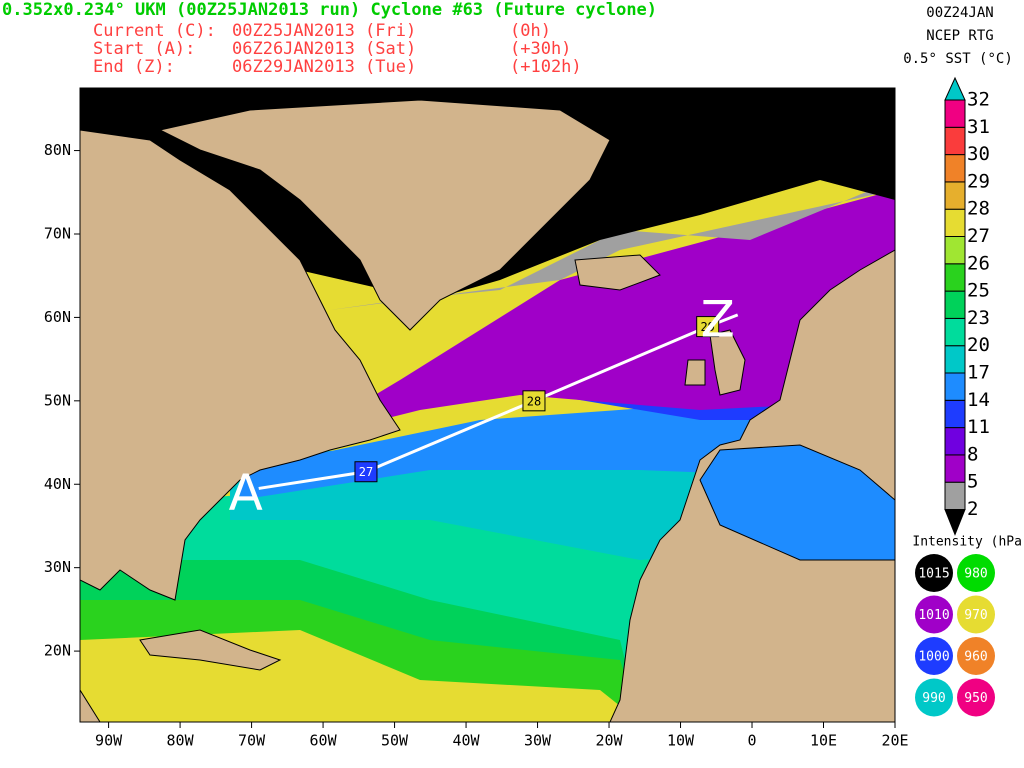  What do you see at coordinates (978, 100) in the screenshot?
I see `colorbar-label: 32` at bounding box center [978, 100].